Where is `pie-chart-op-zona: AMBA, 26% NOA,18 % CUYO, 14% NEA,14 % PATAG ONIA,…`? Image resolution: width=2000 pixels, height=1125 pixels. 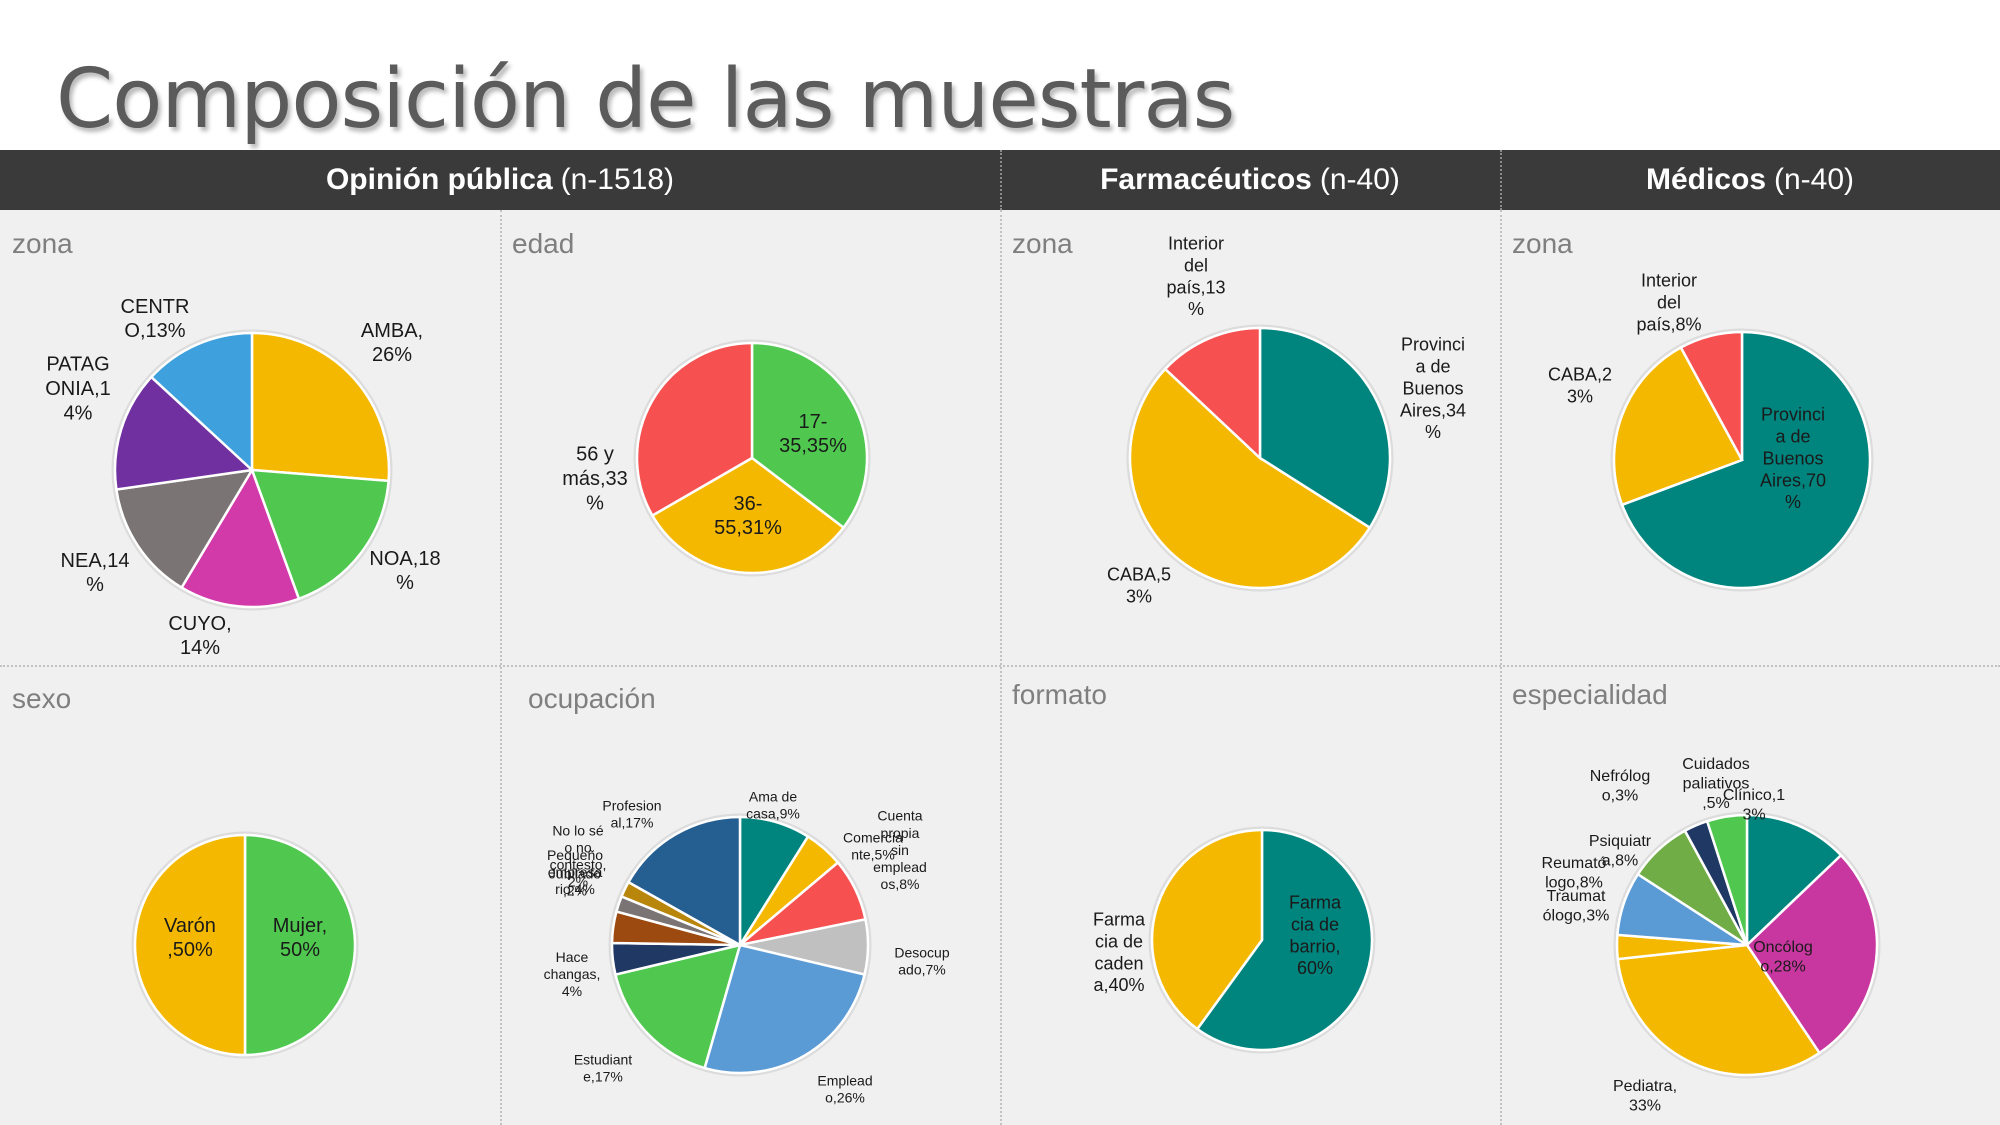 pie-chart-op-zona: AMBA, 26% NOA,18 % CUYO, 14% NEA,14 % PATAG ONIA,… is located at coordinates (242, 477).